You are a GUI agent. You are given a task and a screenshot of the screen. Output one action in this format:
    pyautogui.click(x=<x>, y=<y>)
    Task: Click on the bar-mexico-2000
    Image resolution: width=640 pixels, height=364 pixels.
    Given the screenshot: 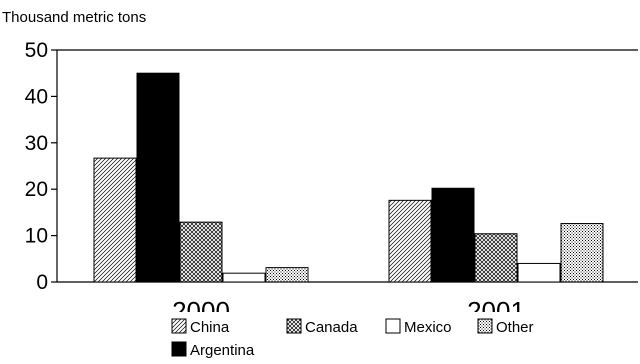 What is the action you would take?
    pyautogui.click(x=244, y=277)
    